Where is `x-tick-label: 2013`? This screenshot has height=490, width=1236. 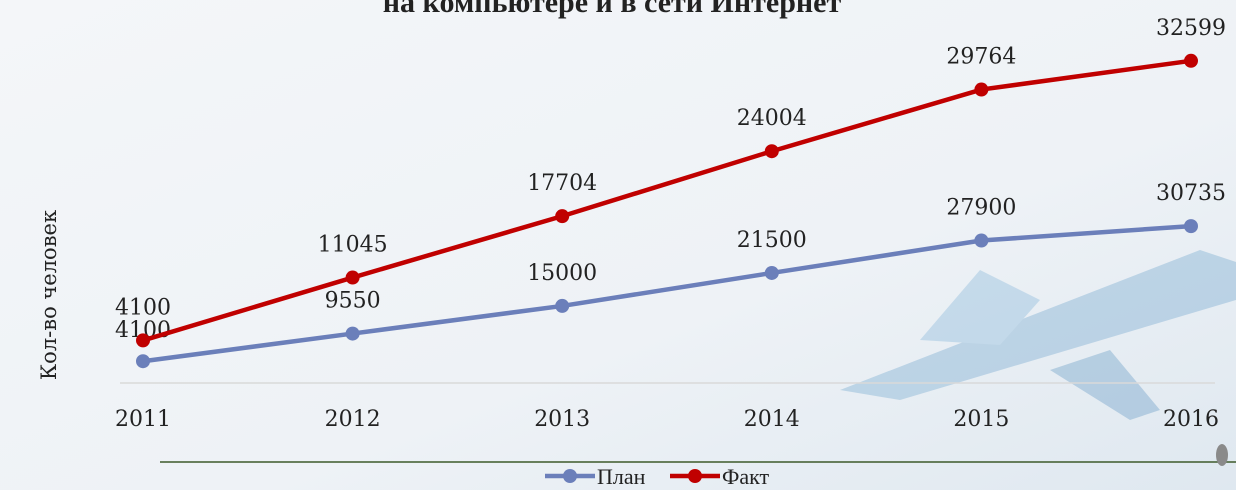
x-tick-label: 2013 is located at coordinates (562, 419).